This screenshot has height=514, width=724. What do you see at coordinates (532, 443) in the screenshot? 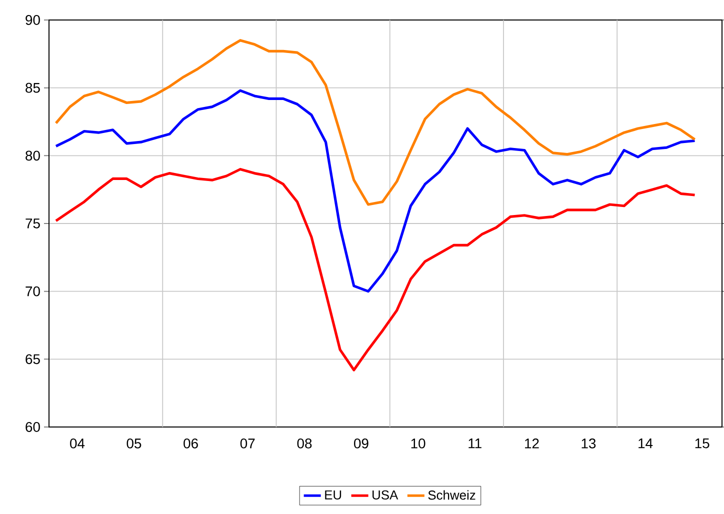
I see `x-tick-label: 12` at bounding box center [532, 443].